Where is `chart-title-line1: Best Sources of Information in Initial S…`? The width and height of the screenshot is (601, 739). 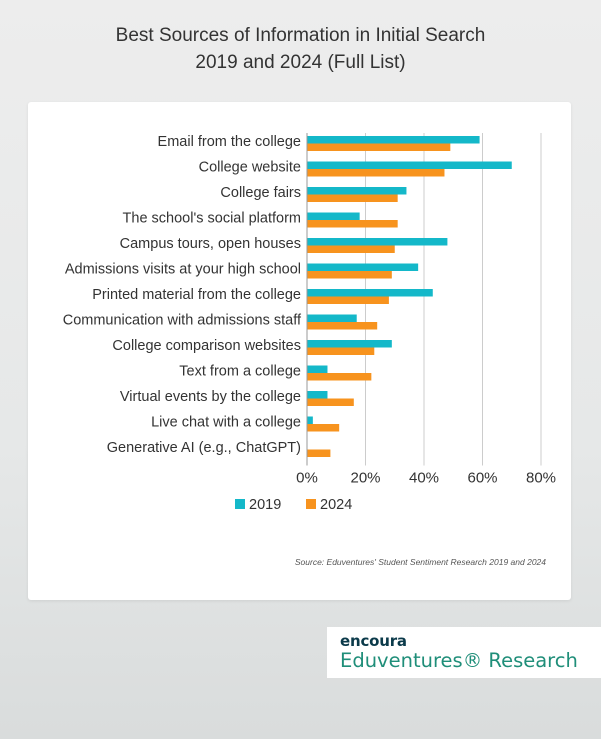 chart-title-line1: Best Sources of Information in Initial S… is located at coordinates (300, 35).